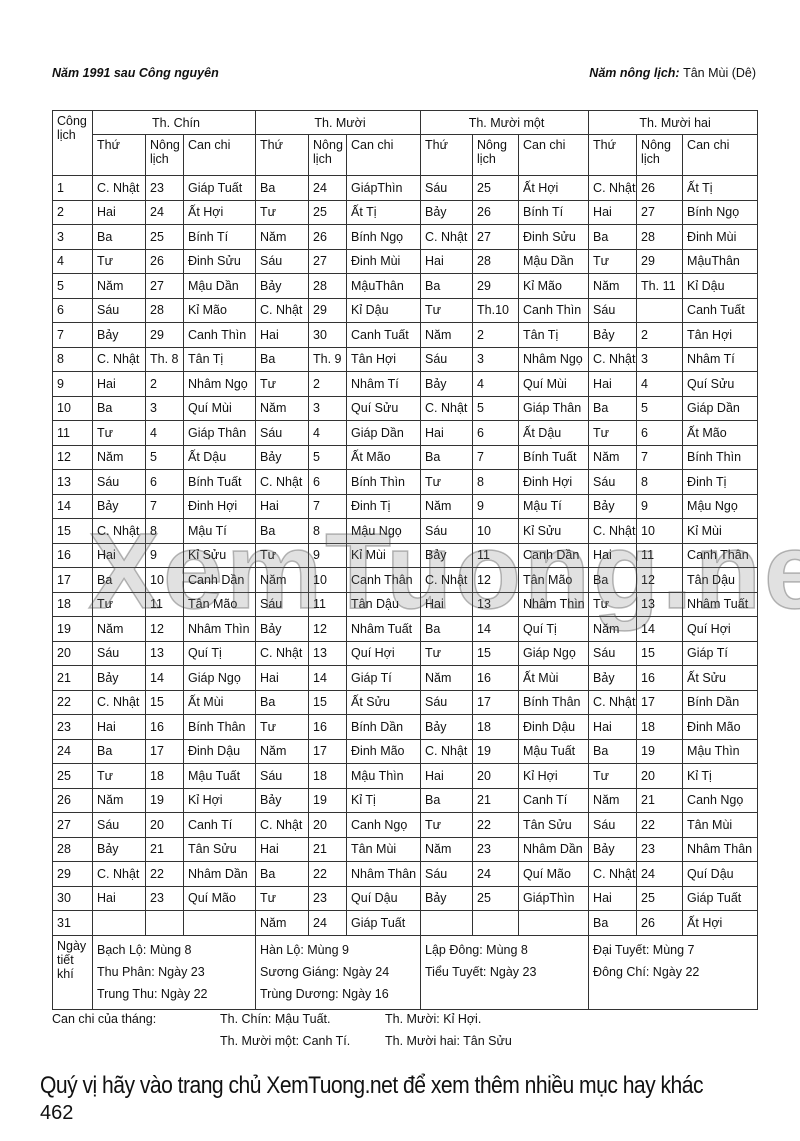 The width and height of the screenshot is (800, 1141). I want to click on can-chi-cell: Ất Dậu, so click(219, 457).